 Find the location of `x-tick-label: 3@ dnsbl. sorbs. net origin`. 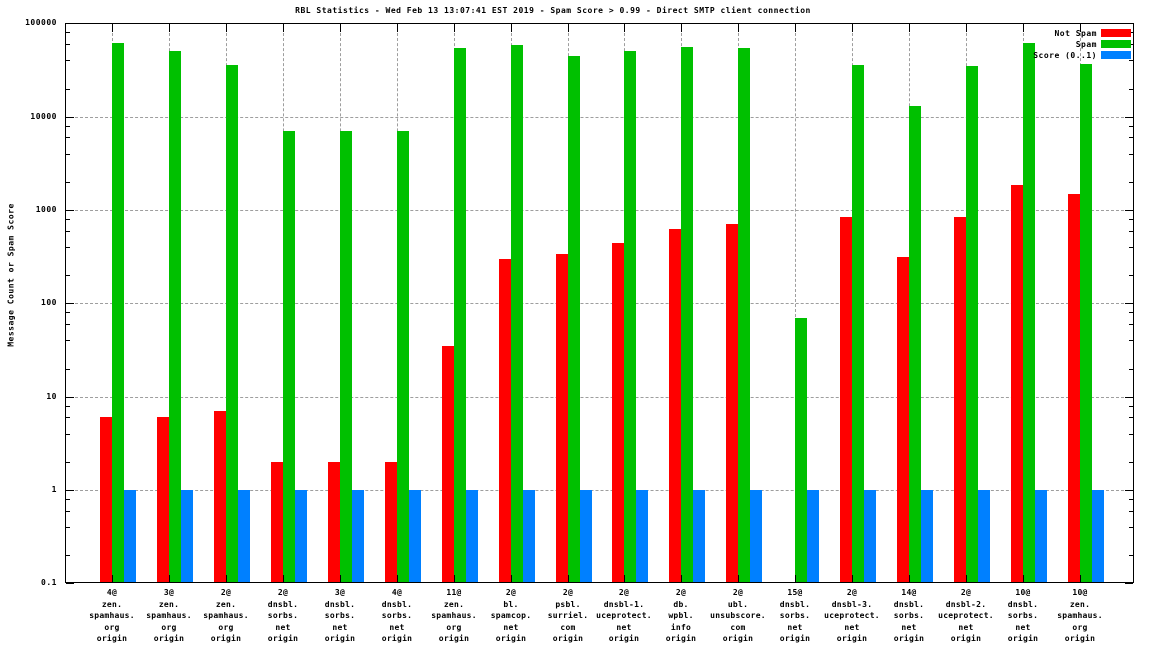

x-tick-label: 3@ dnsbl. sorbs. net origin is located at coordinates (340, 616).